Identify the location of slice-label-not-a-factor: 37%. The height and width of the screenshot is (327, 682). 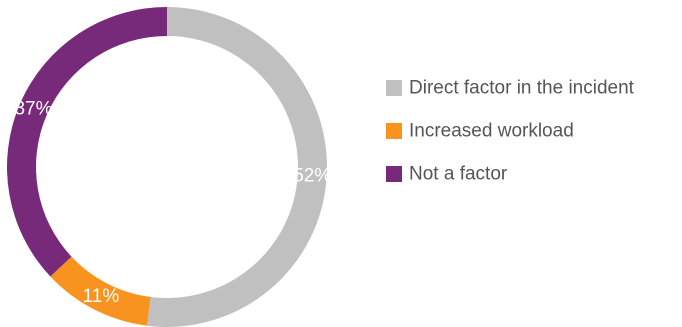
(33, 109).